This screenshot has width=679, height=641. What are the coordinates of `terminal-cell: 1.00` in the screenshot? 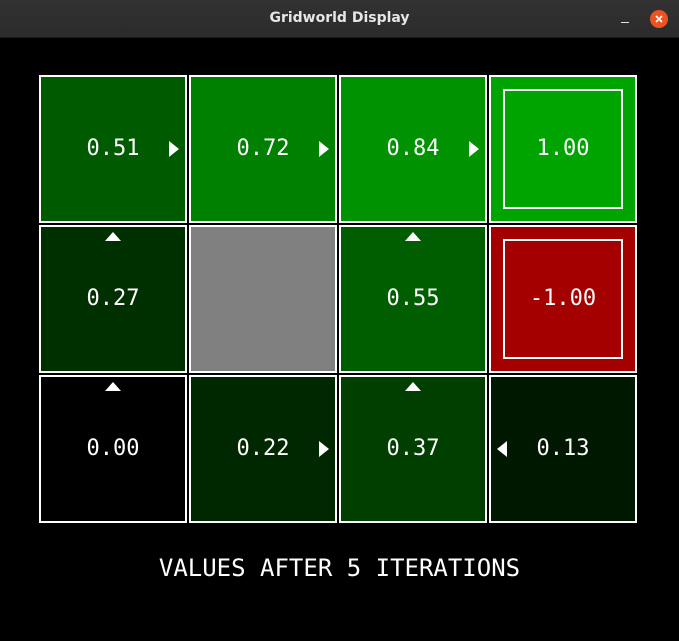 It's located at (563, 149).